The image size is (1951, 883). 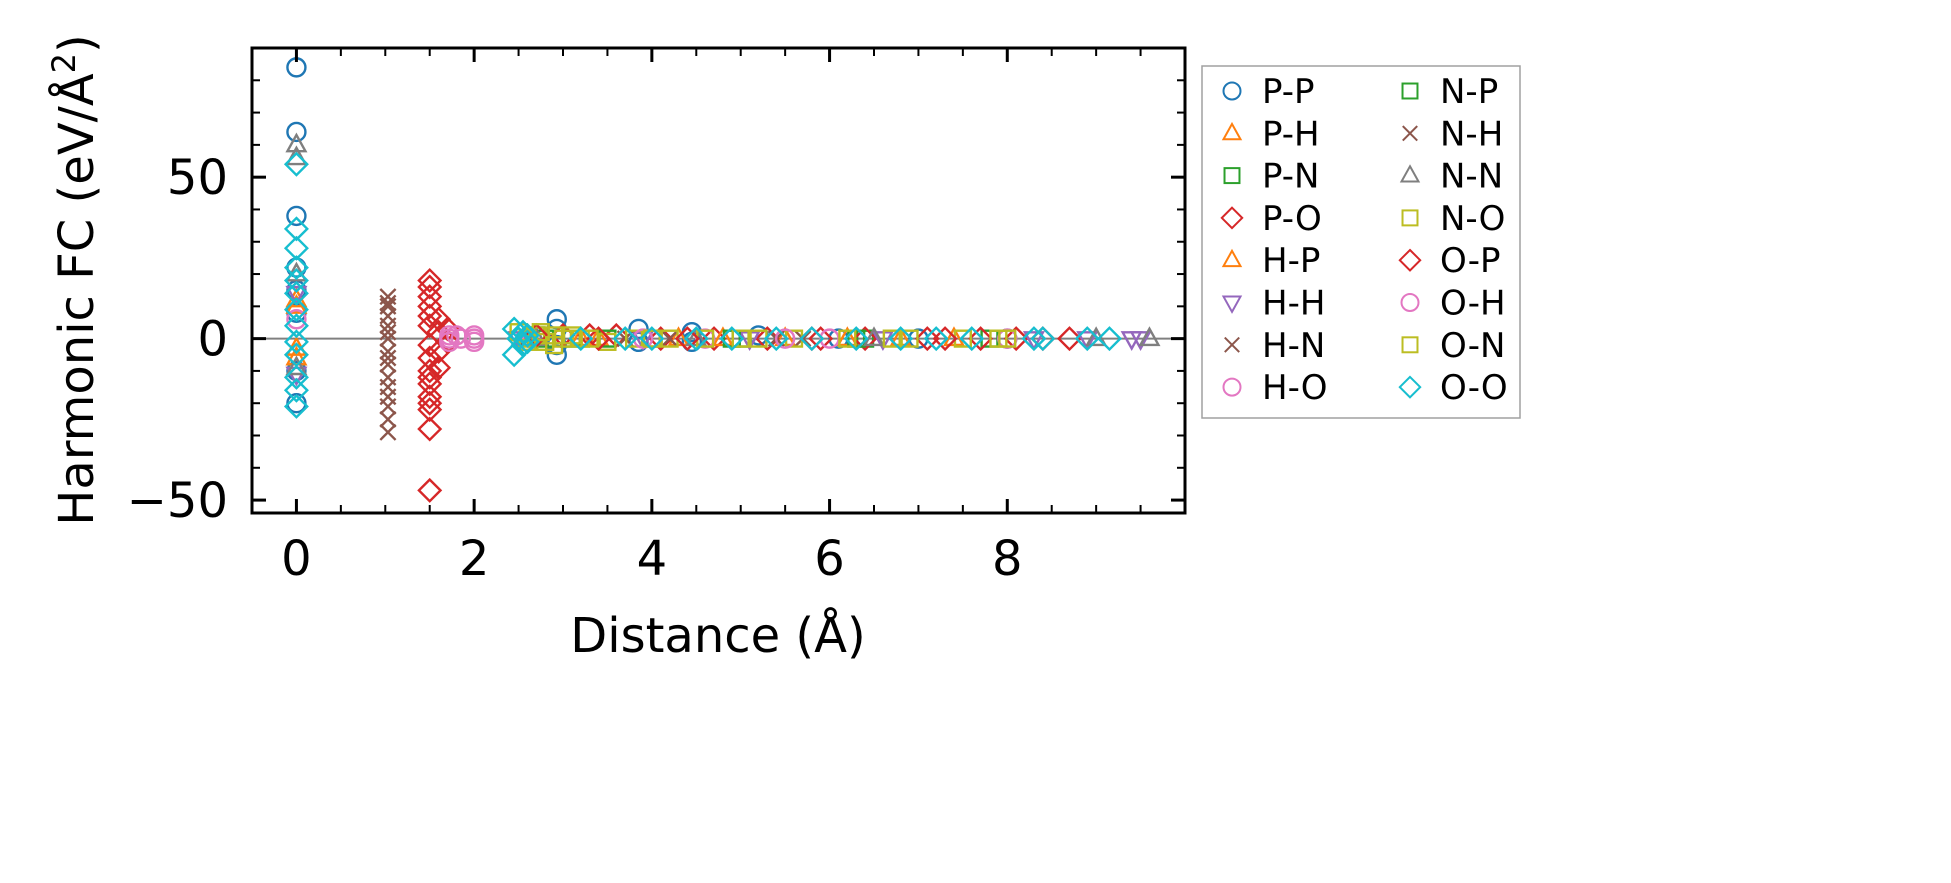 What do you see at coordinates (1288, 92) in the screenshot?
I see `legend-label: P-P` at bounding box center [1288, 92].